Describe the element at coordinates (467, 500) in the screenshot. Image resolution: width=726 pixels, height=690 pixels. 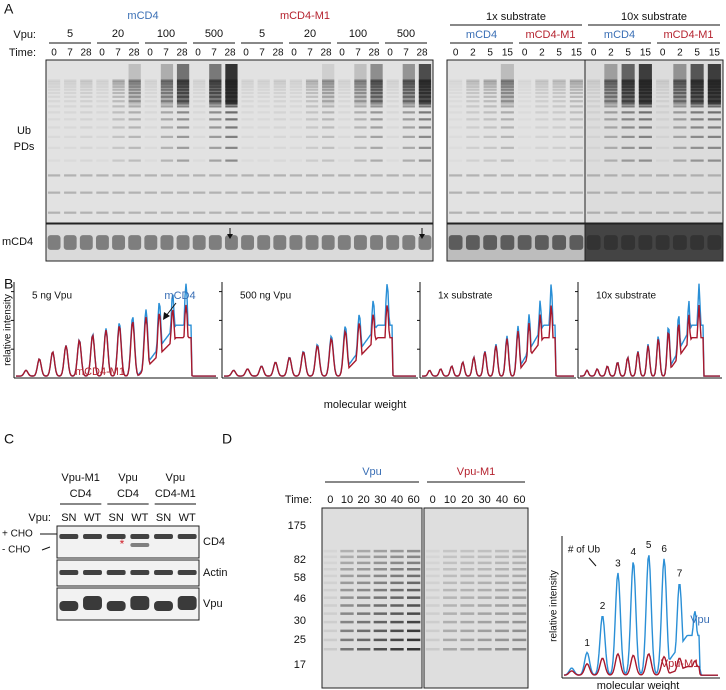
I see `time-label: 20` at that location.